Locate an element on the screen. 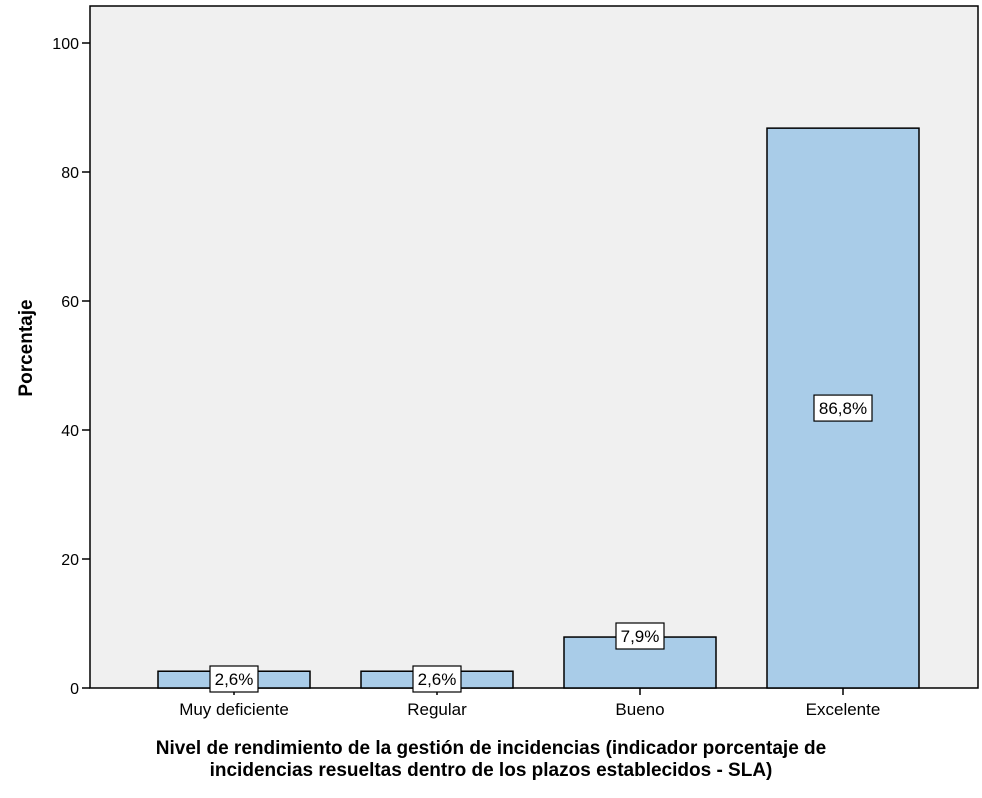 The image size is (982, 798). x-tick-label: Bueno is located at coordinates (639, 709).